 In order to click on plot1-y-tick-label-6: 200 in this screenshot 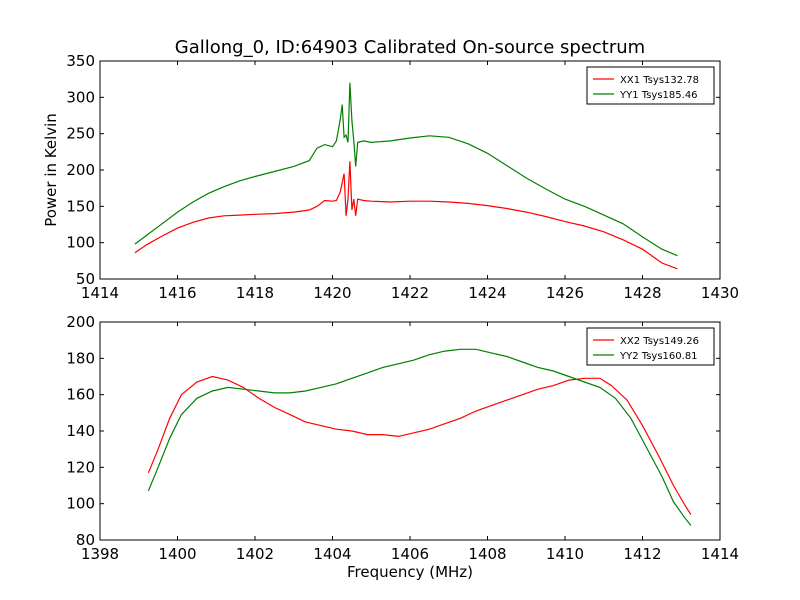, I will do `click(80, 322)`.